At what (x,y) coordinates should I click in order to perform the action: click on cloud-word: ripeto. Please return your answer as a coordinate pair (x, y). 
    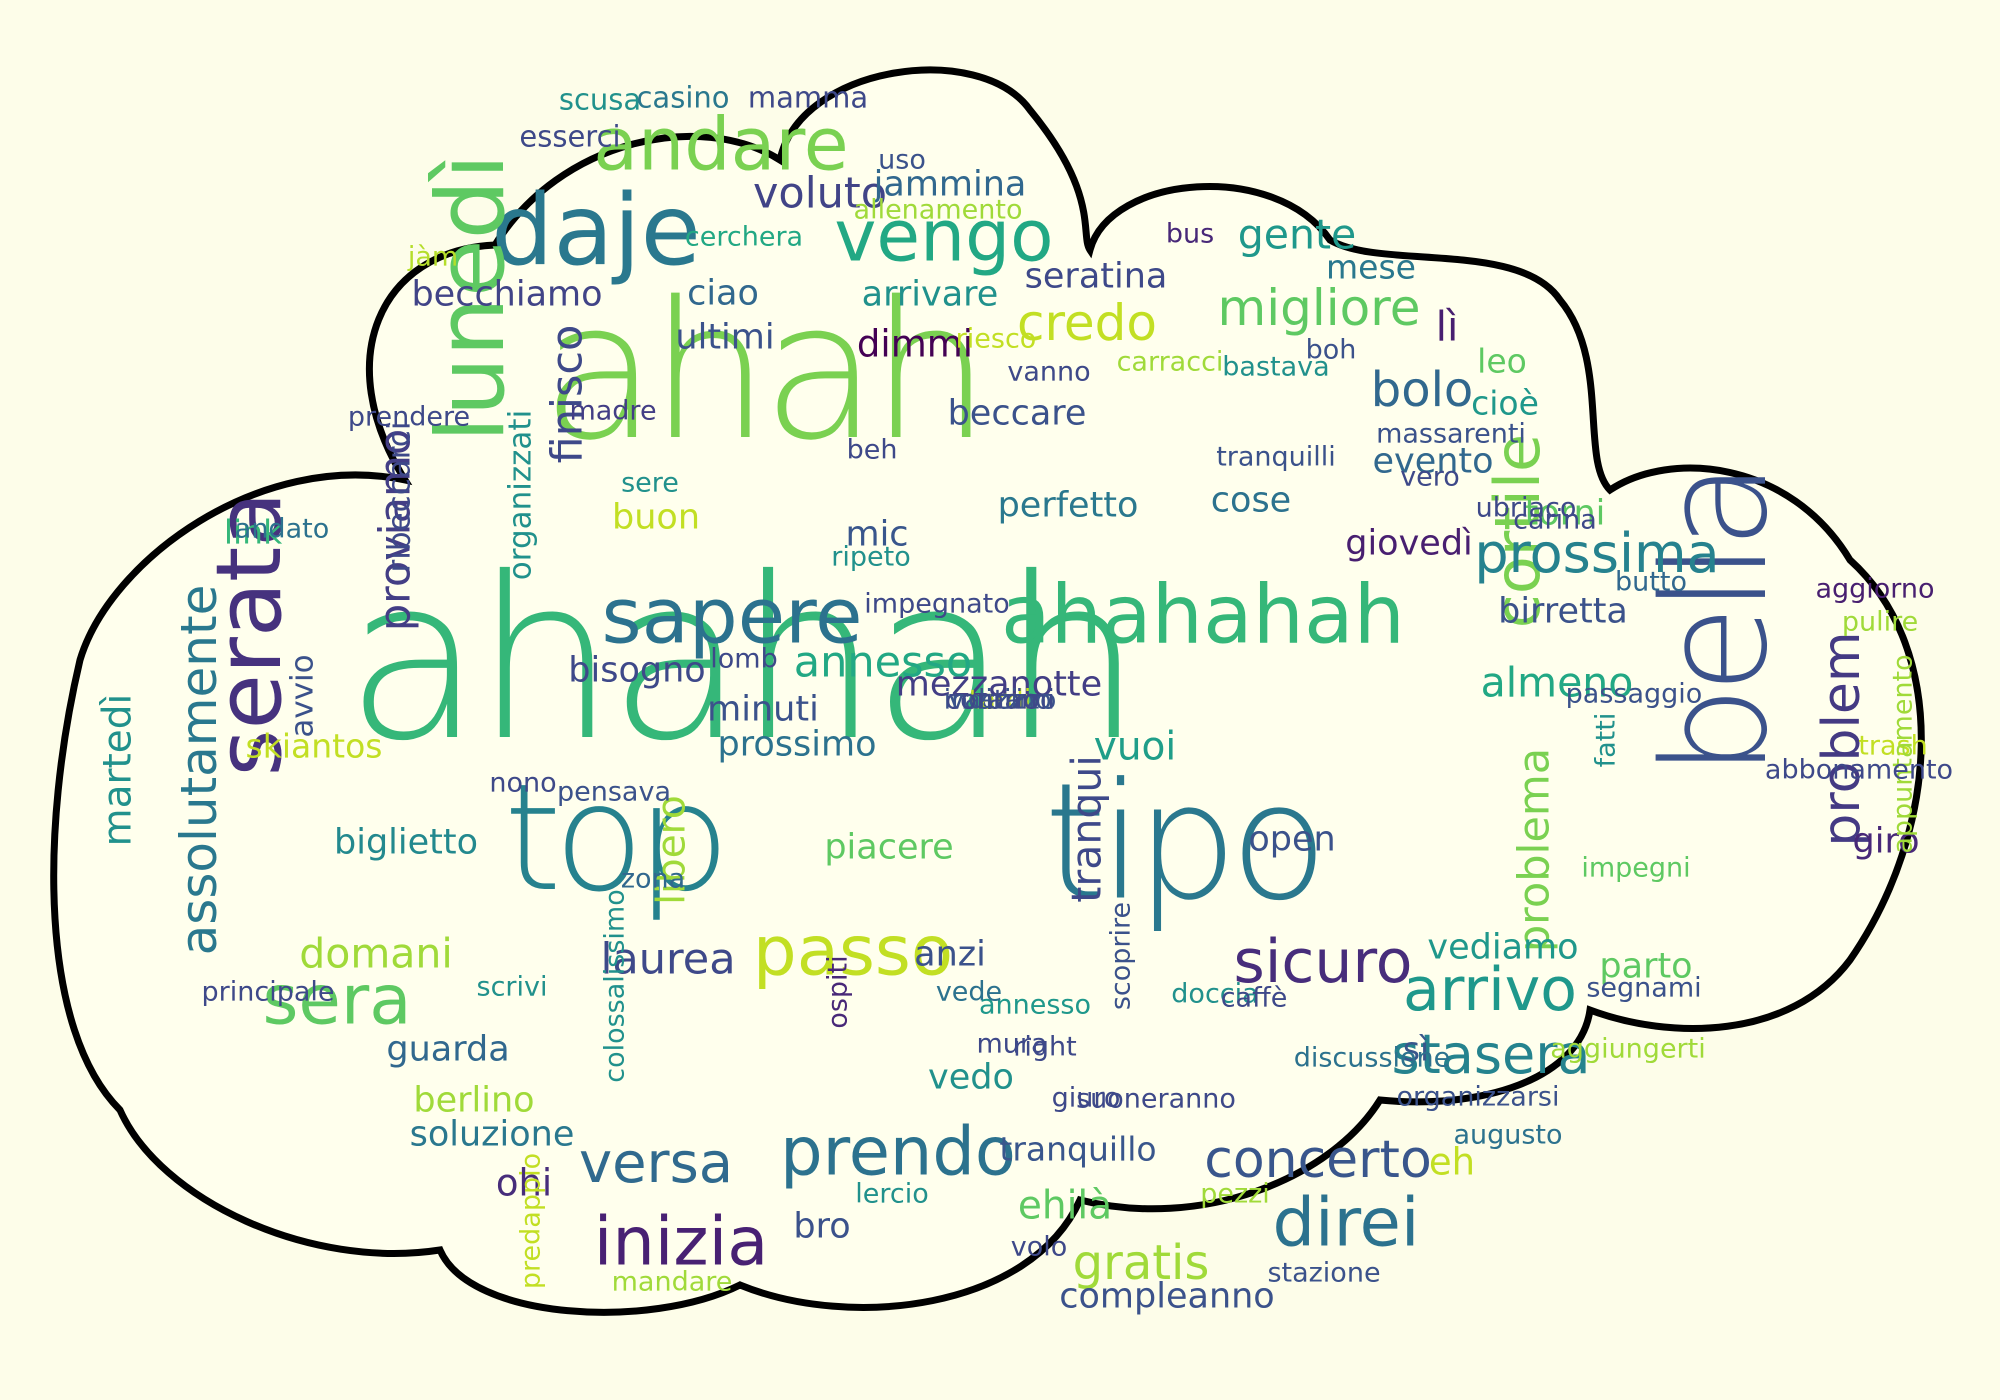
    Looking at the image, I should click on (871, 557).